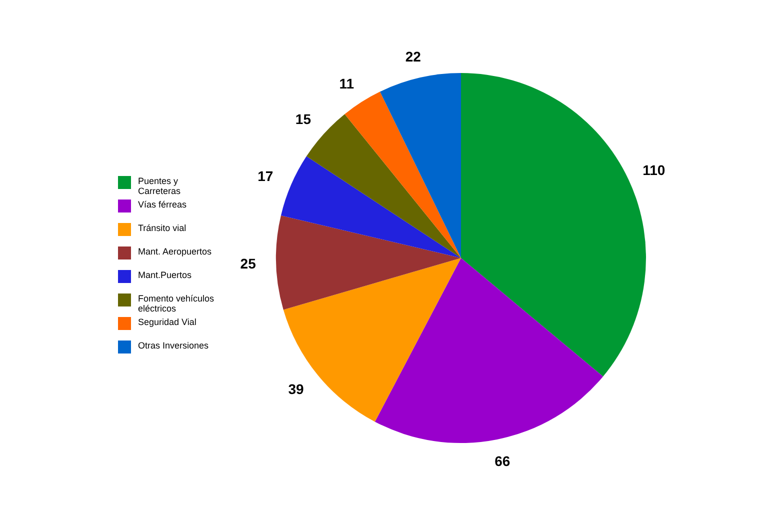 The width and height of the screenshot is (771, 529). Describe the element at coordinates (502, 461) in the screenshot. I see `data-label: 66` at that location.